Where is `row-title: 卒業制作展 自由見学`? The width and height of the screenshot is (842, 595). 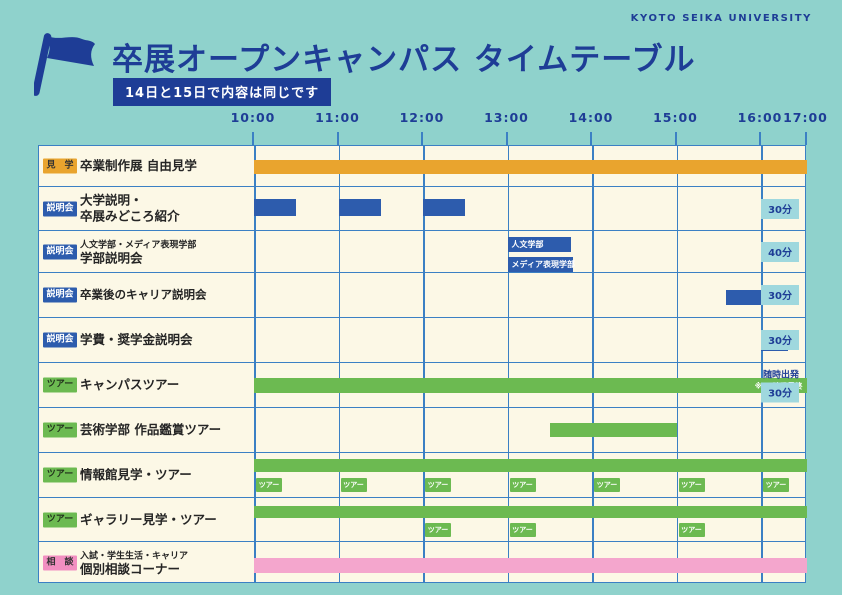
row-title: 卒業制作展 自由見学 is located at coordinates (138, 165).